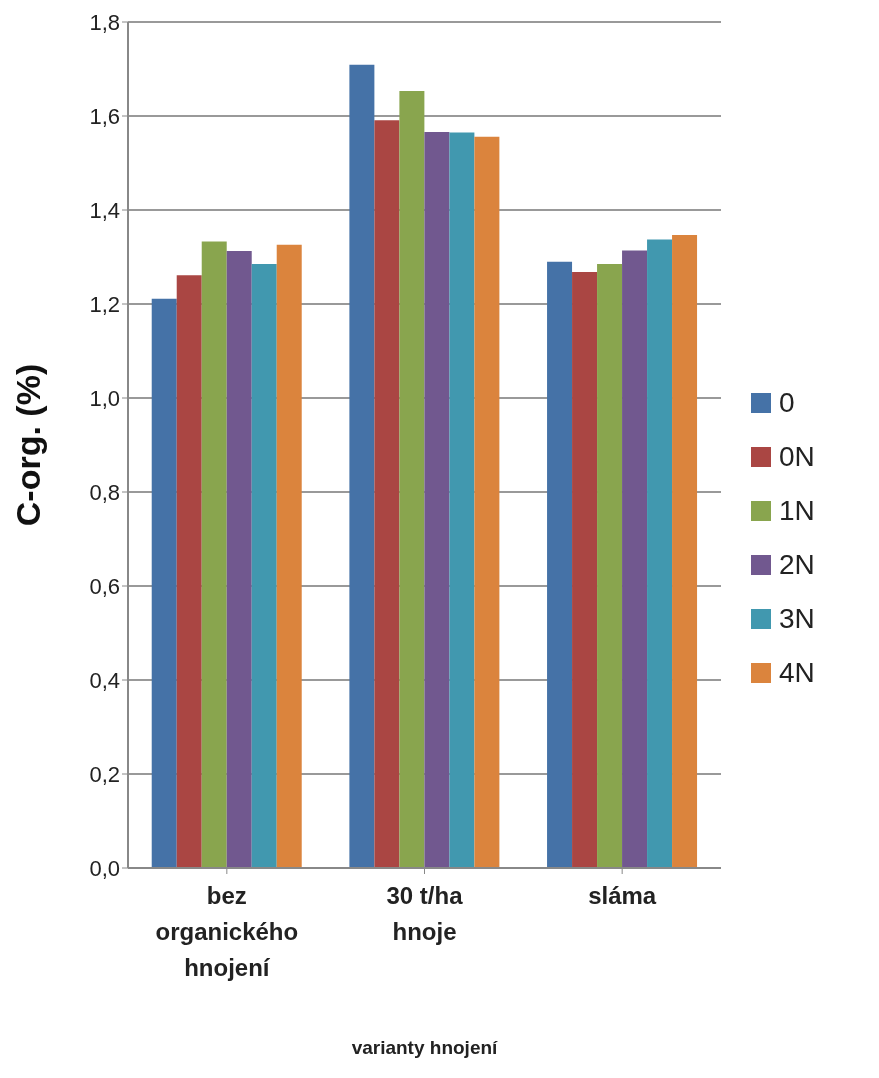 The width and height of the screenshot is (879, 1078). I want to click on x-tick-label: 30 t/ha hnoje, so click(425, 913).